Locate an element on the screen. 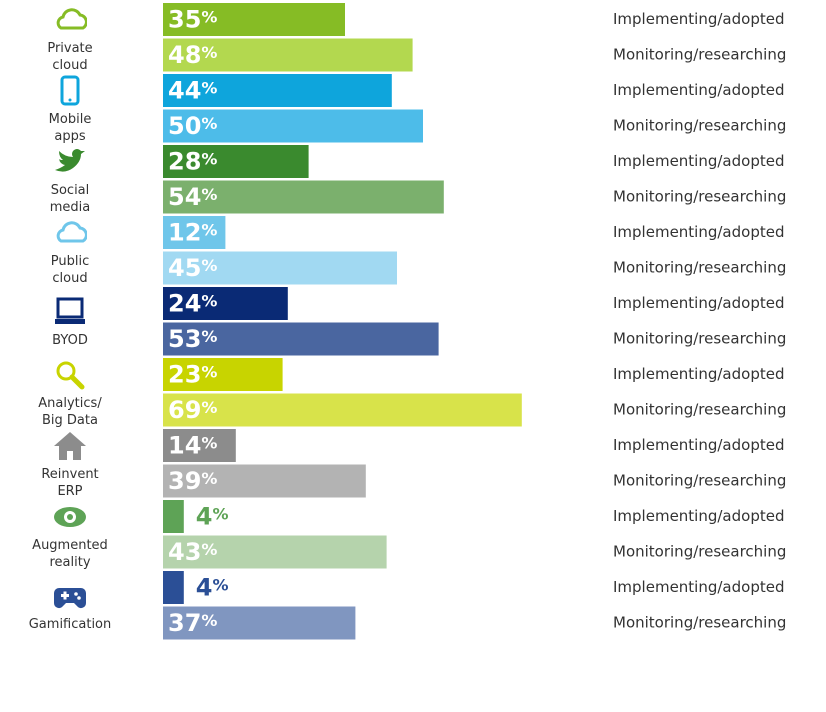 Image resolution: width=826 pixels, height=712 pixels. value-label: 69% is located at coordinates (192, 410).